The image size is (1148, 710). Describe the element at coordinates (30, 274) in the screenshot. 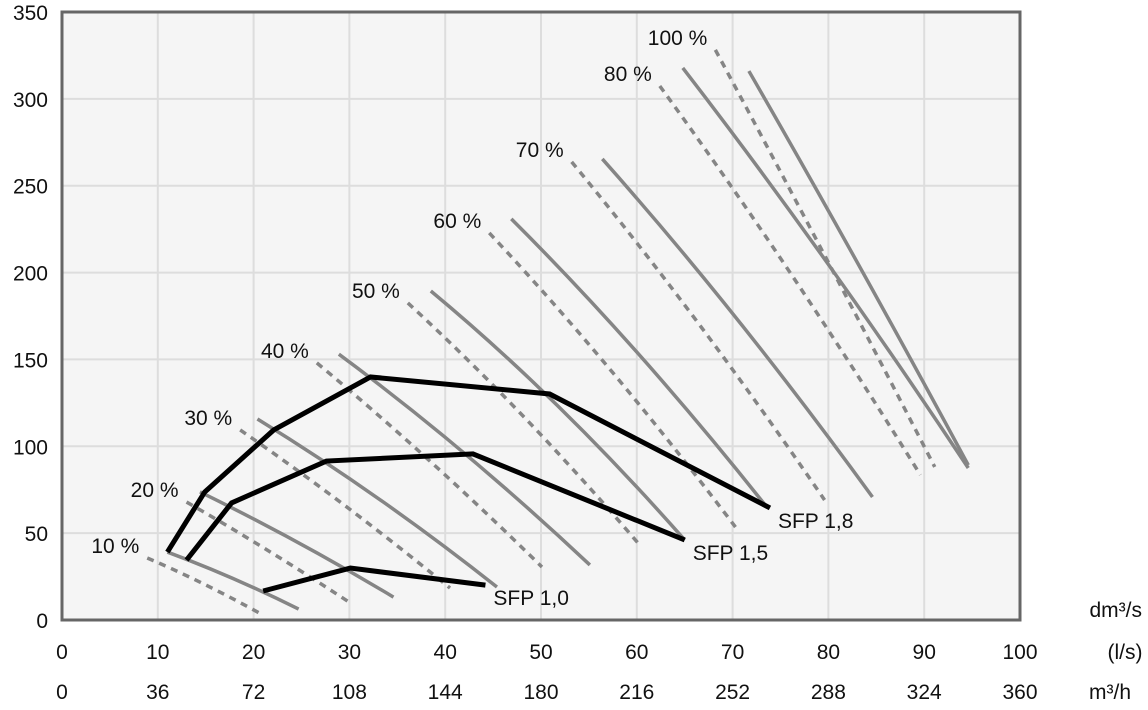

I see `y-tick-label: 200` at that location.